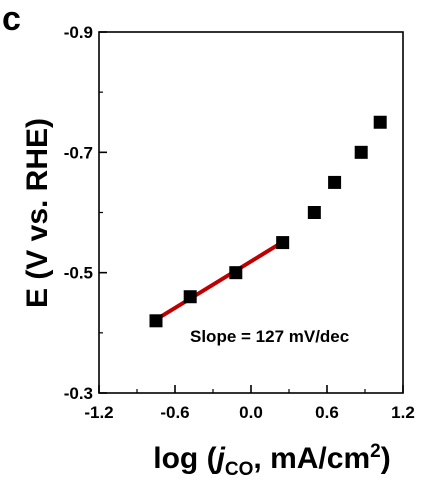 This screenshot has width=443, height=485. What do you see at coordinates (85, 213) in the screenshot?
I see `y-ticks: -0.9 -0.7 -0.5 -0.3` at bounding box center [85, 213].